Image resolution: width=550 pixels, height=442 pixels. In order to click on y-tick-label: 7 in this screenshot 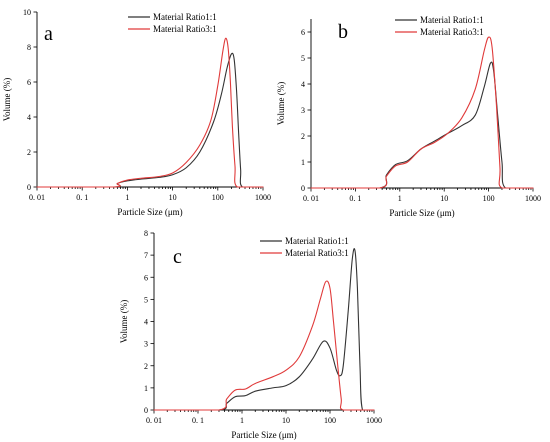, I will do `click(146, 255)`.